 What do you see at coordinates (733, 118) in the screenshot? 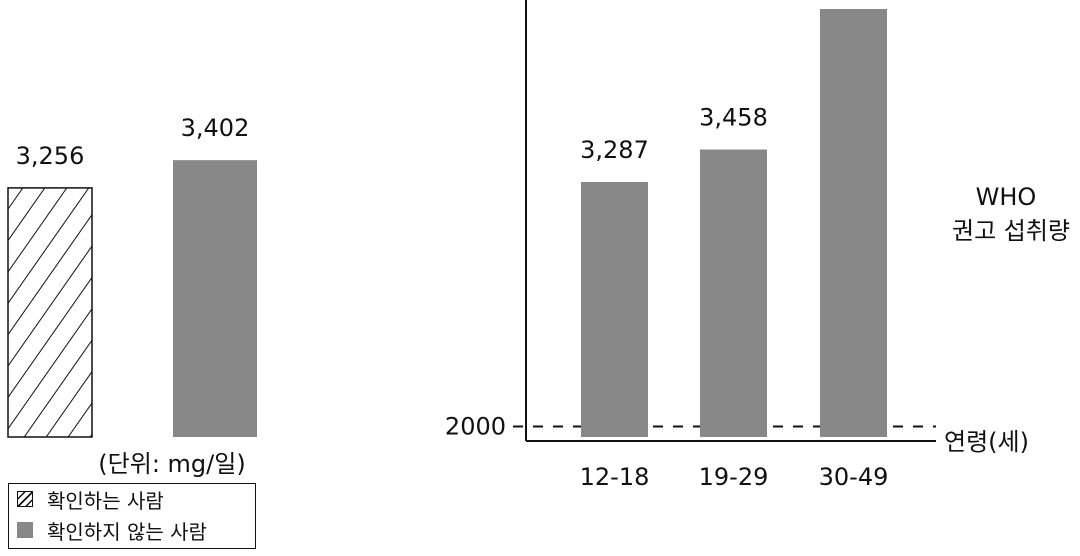
I see `bar-value-label: 3,458` at bounding box center [733, 118].